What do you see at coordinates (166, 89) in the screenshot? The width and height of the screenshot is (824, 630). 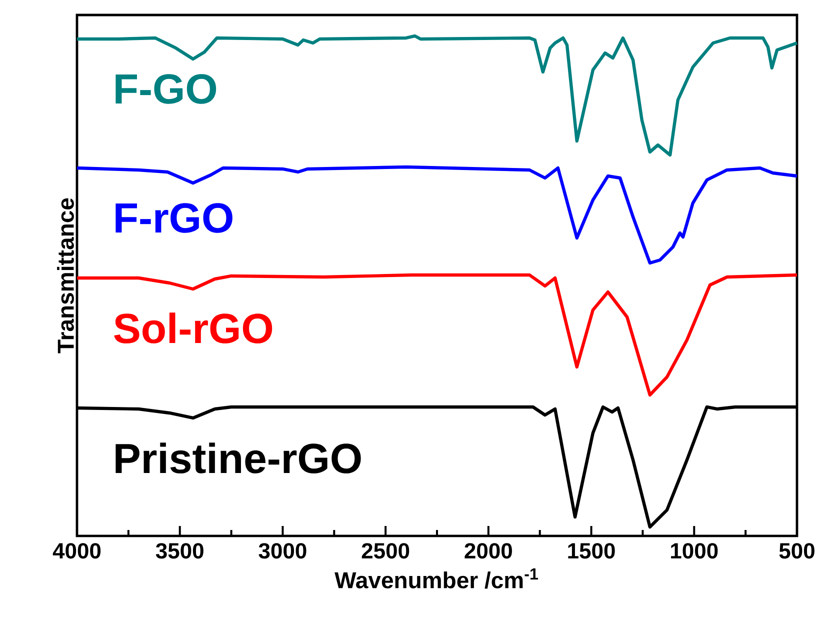 I see `series-label: F-GO` at bounding box center [166, 89].